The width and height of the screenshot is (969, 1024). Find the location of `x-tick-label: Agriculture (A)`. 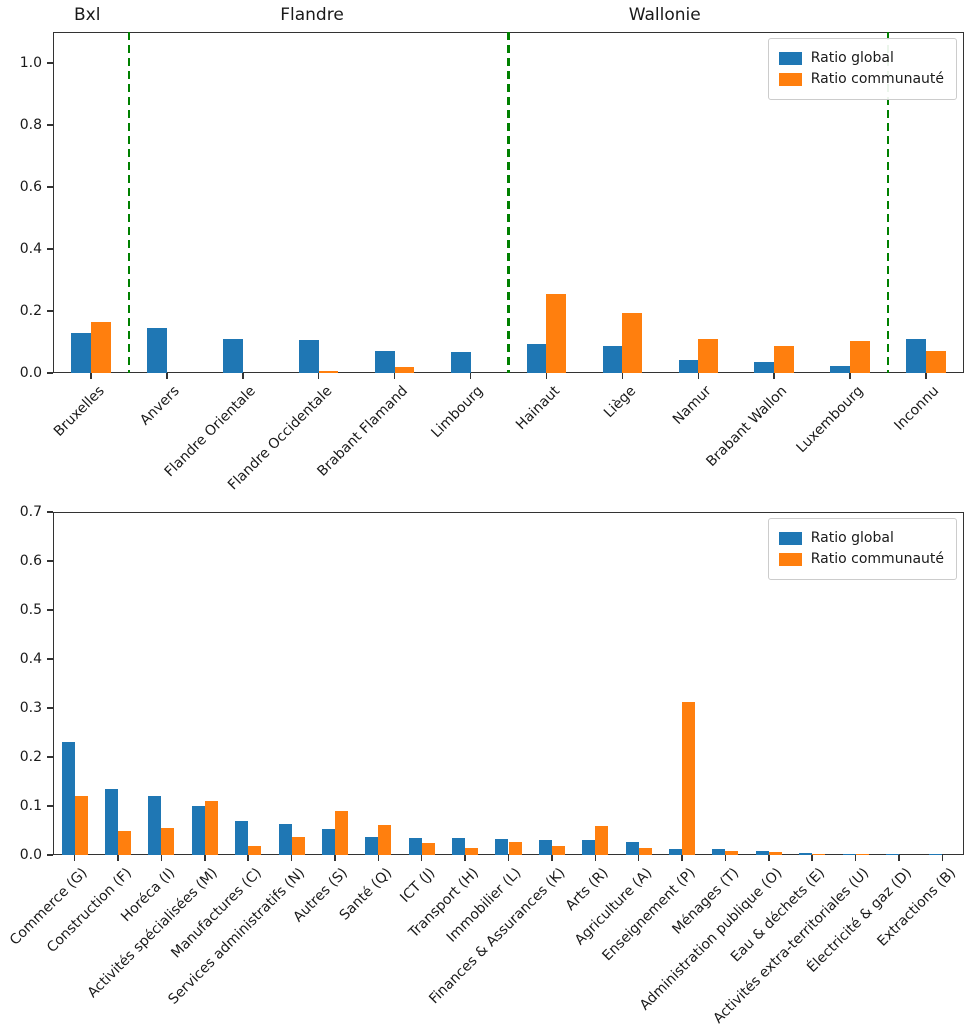

x-tick-label: Agriculture (A) is located at coordinates (613, 907).